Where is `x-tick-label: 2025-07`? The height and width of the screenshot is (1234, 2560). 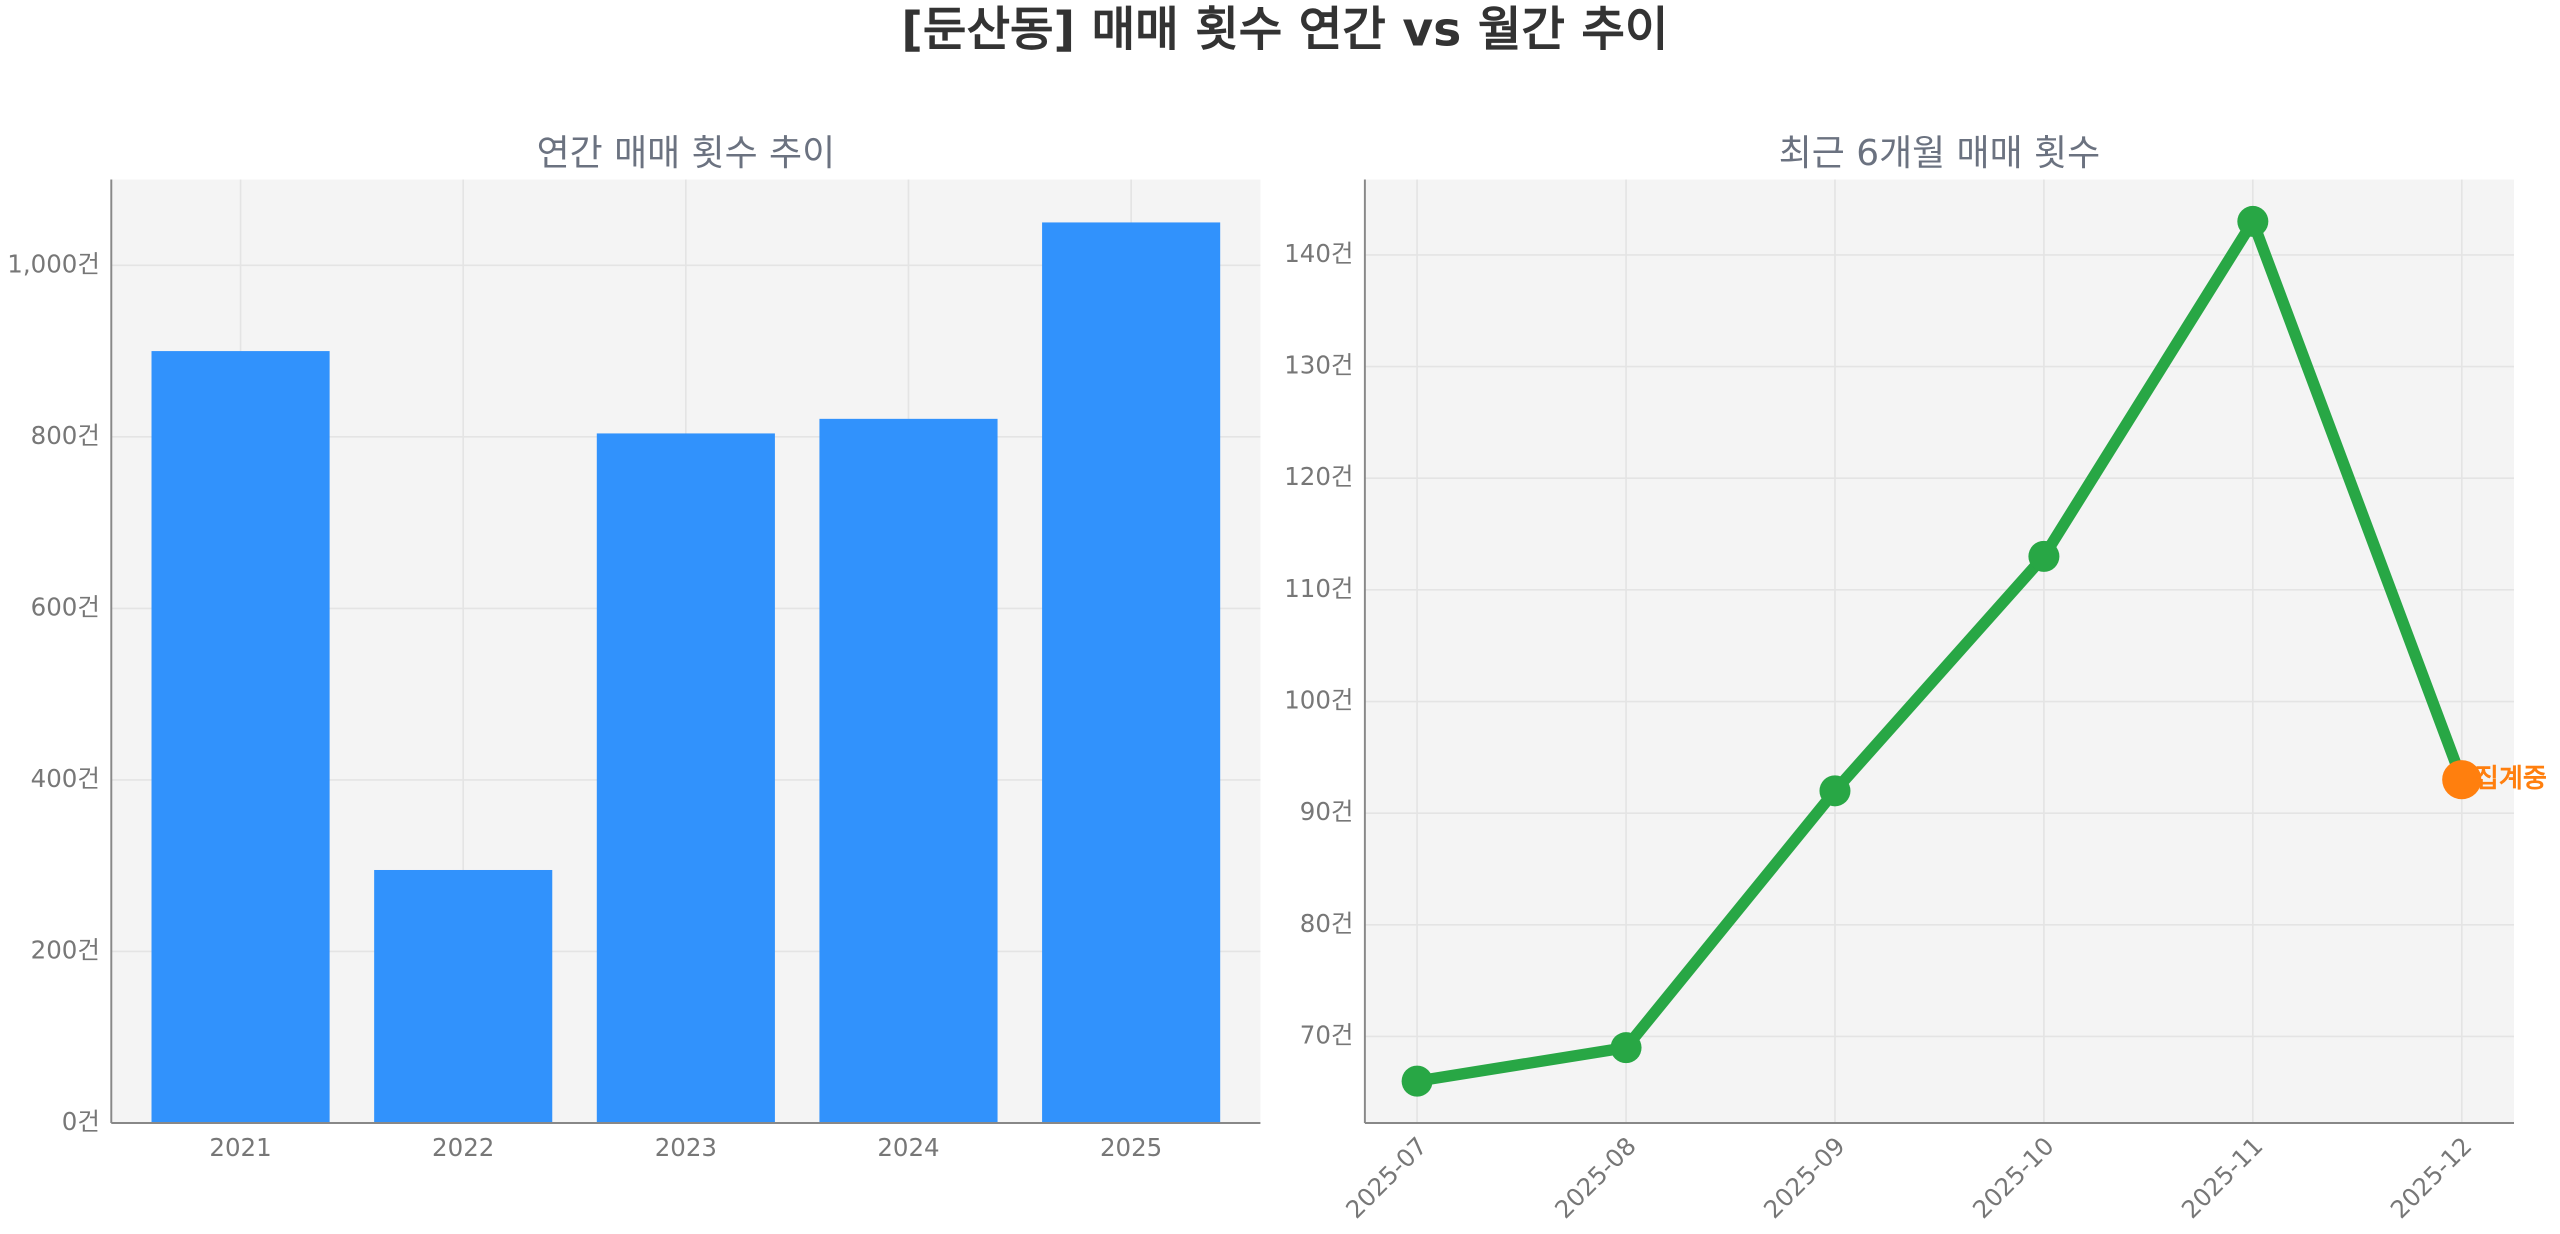
x-tick-label: 2025-07 is located at coordinates (1386, 1177).